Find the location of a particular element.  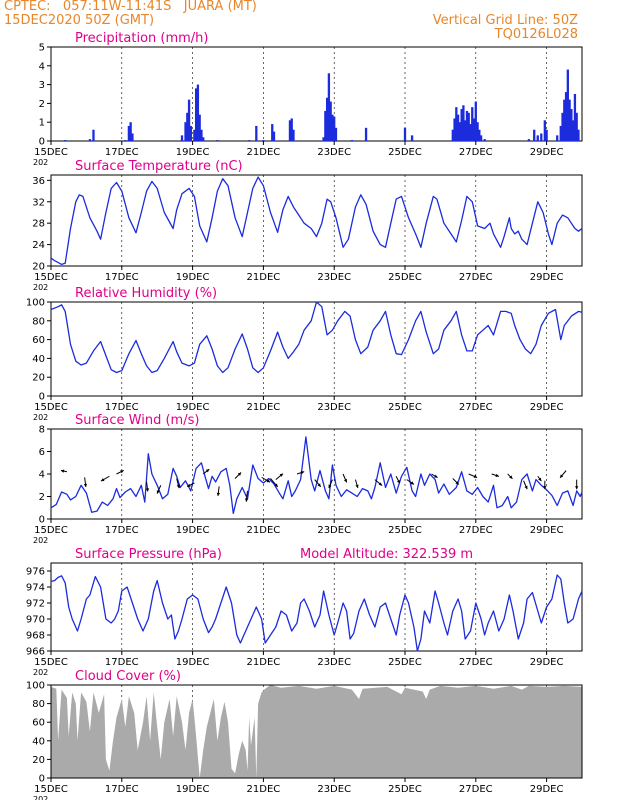

panel-frame is located at coordinates (316, 607).